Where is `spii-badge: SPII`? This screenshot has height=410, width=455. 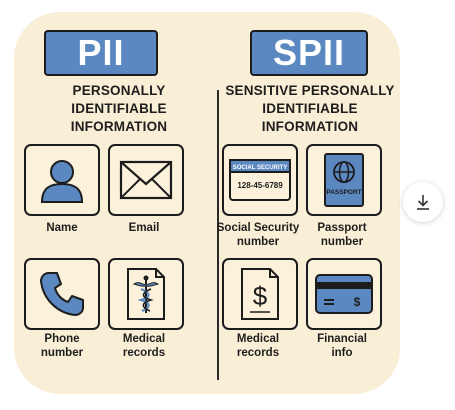
spii-badge: SPII is located at coordinates (309, 53).